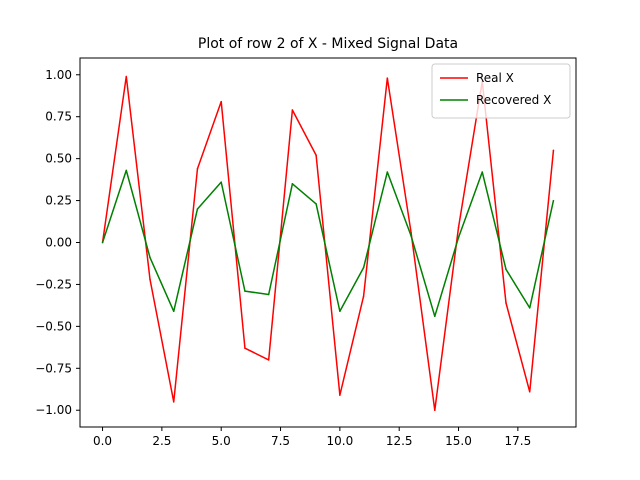 The image size is (640, 480). What do you see at coordinates (517, 441) in the screenshot?
I see `x-tick-label: 17.5` at bounding box center [517, 441].